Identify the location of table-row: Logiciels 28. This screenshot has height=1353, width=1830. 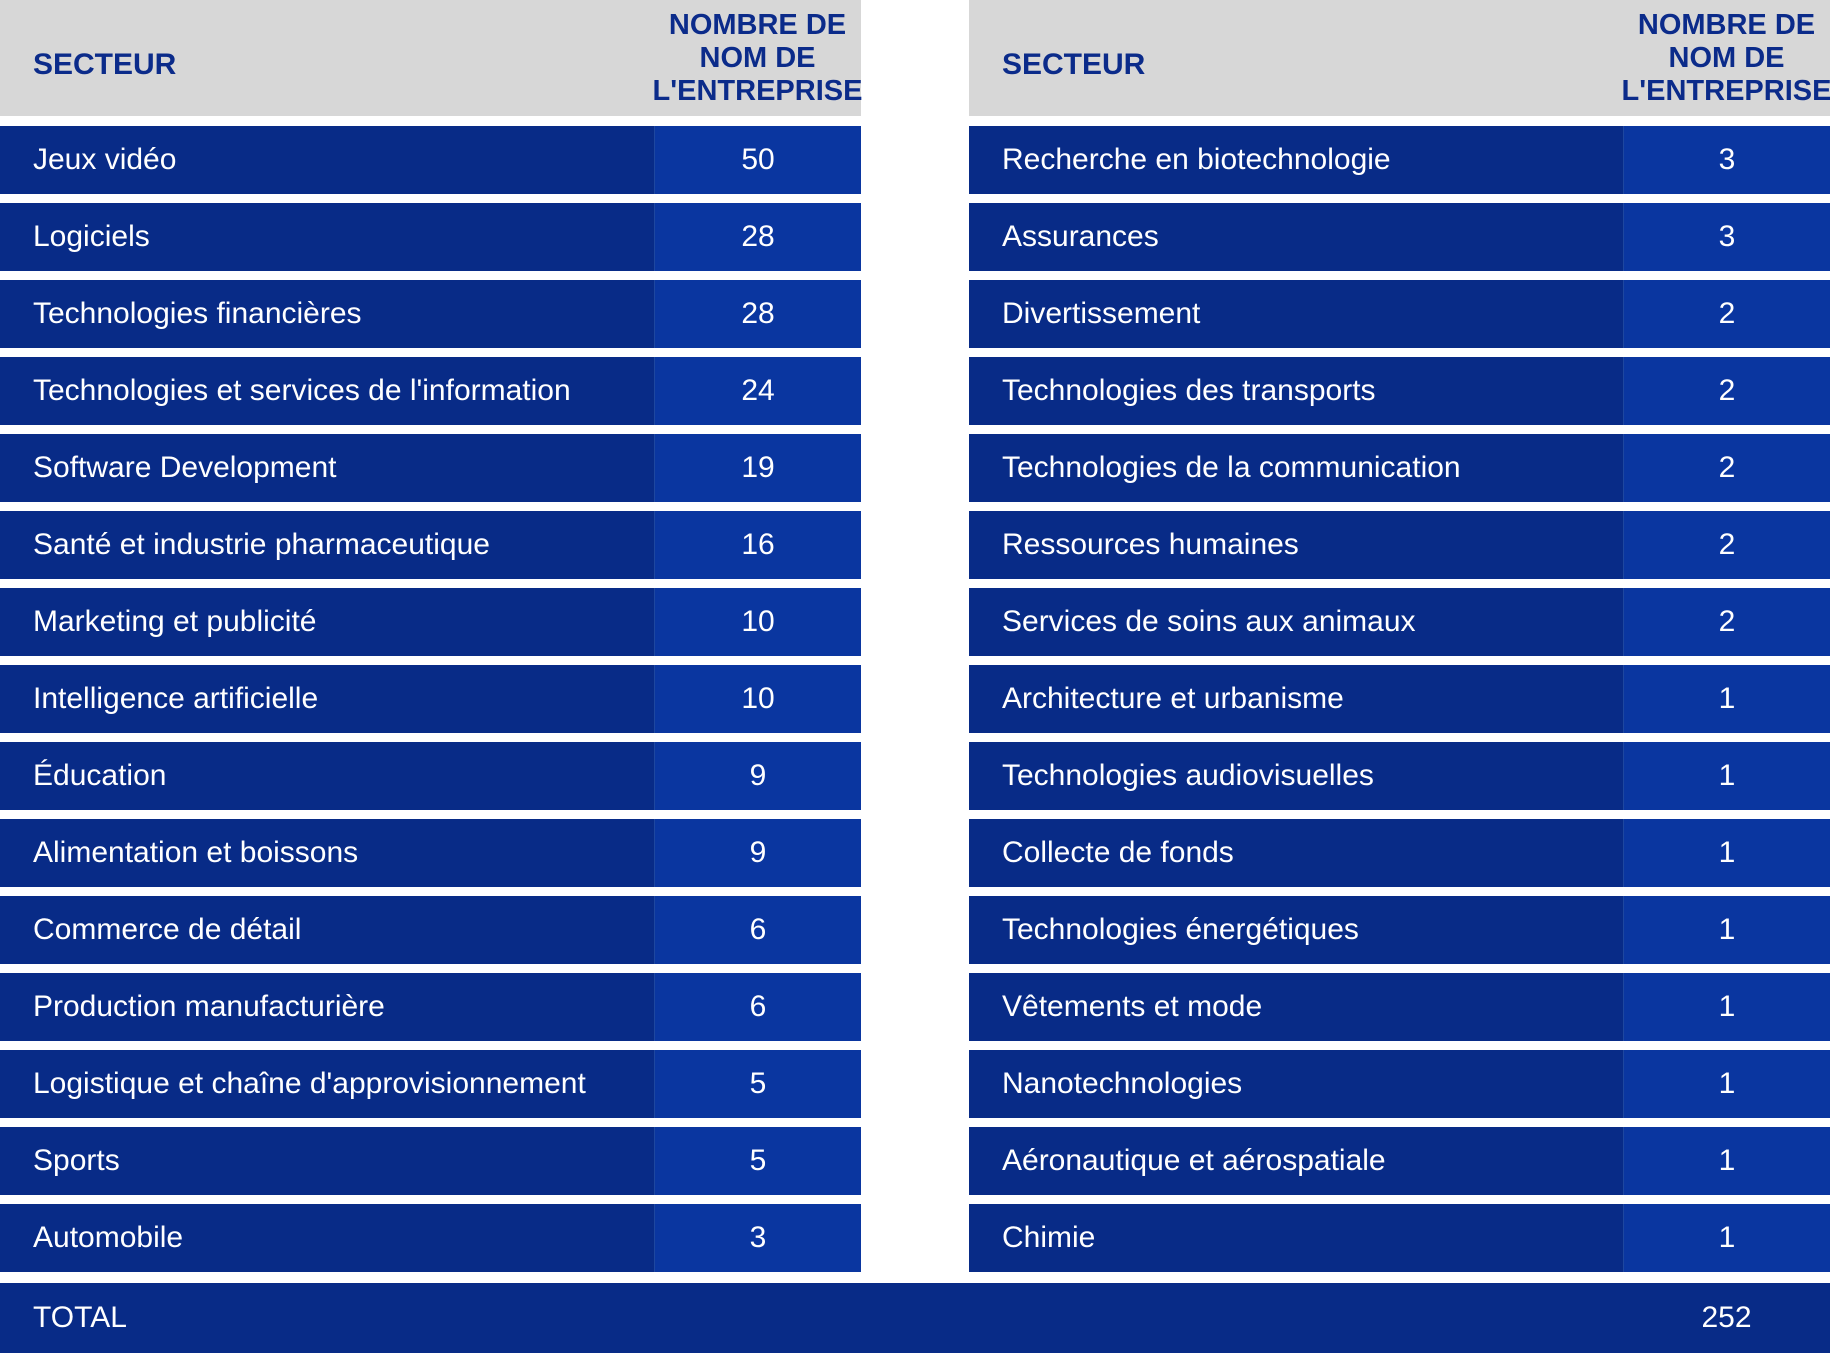
(430, 237).